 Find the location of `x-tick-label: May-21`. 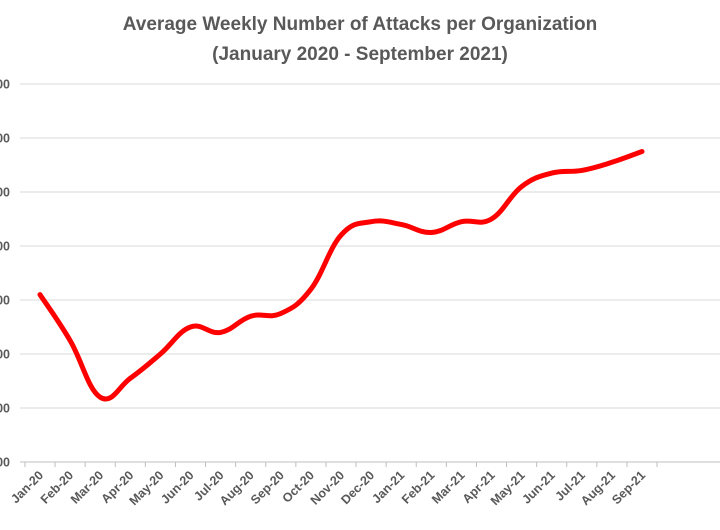

x-tick-label: May-21 is located at coordinates (508, 488).